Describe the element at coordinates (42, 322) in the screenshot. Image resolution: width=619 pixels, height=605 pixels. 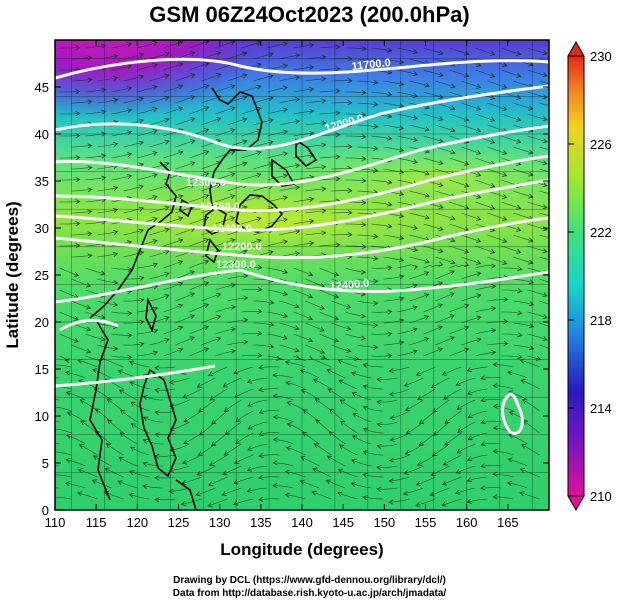
I see `y-tick-label: 20` at that location.